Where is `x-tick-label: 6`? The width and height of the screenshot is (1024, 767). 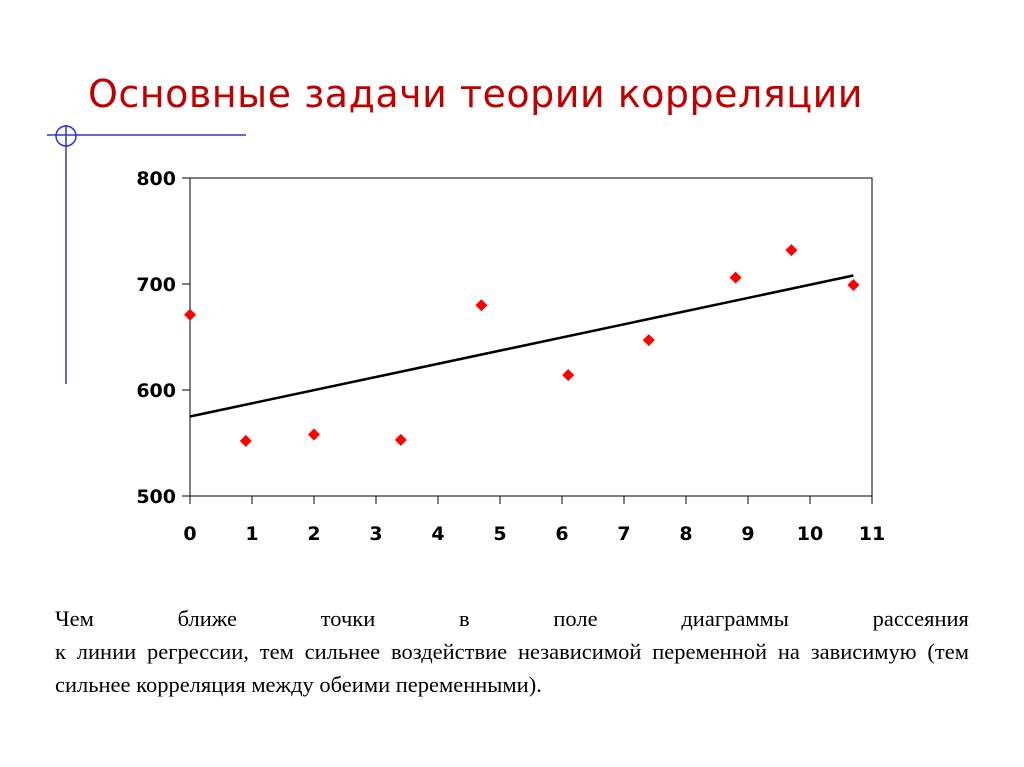
x-tick-label: 6 is located at coordinates (561, 534).